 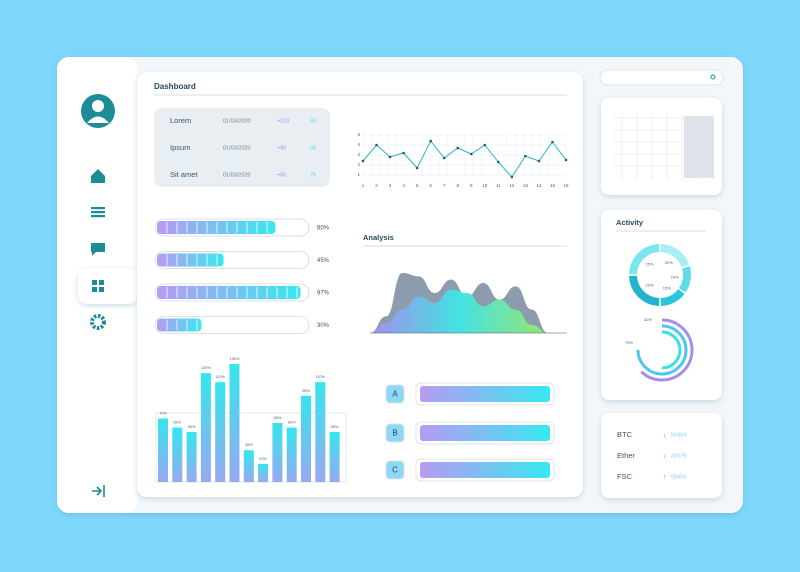 What do you see at coordinates (177, 423) in the screenshot?
I see `bar-label: 60%` at bounding box center [177, 423].